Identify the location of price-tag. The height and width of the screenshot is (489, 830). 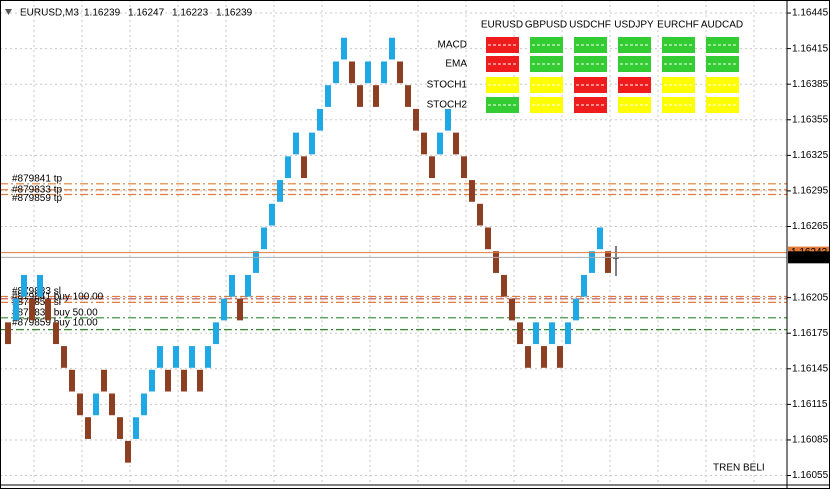
(809, 257).